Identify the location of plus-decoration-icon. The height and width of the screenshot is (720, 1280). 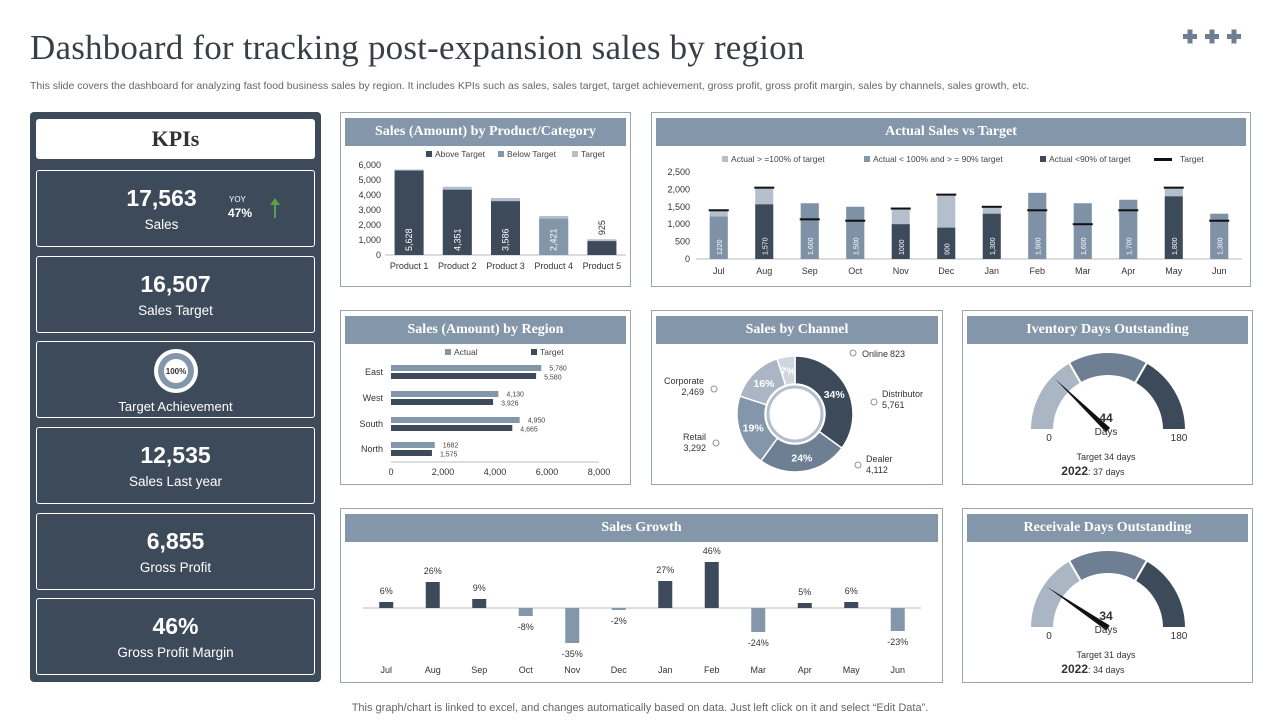
(1212, 36).